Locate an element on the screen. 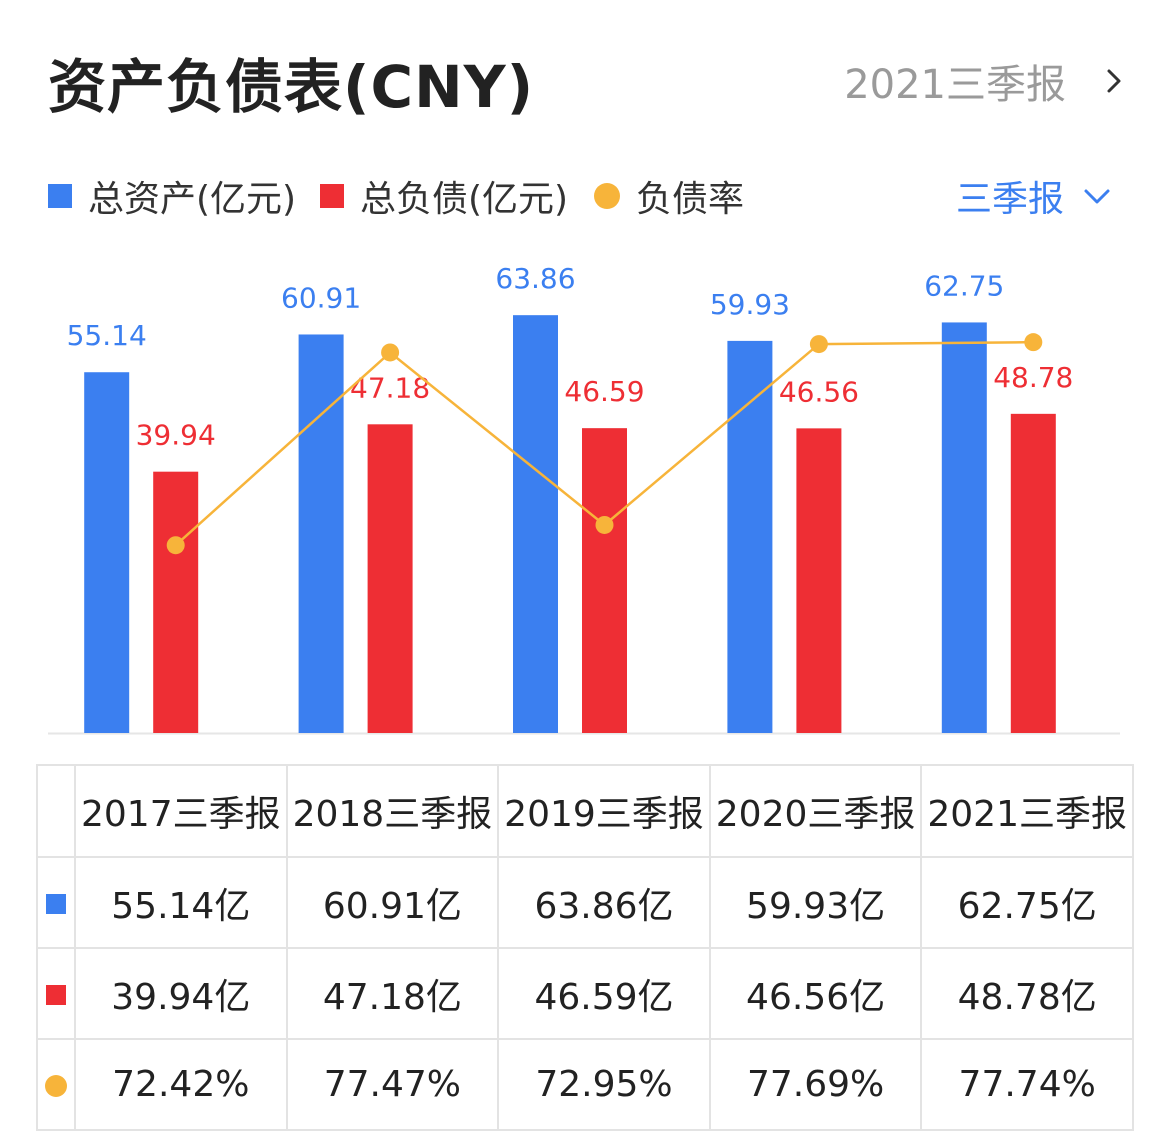 This screenshot has width=1160, height=1145. data-label-total-liabilities: 46.56 is located at coordinates (819, 391).